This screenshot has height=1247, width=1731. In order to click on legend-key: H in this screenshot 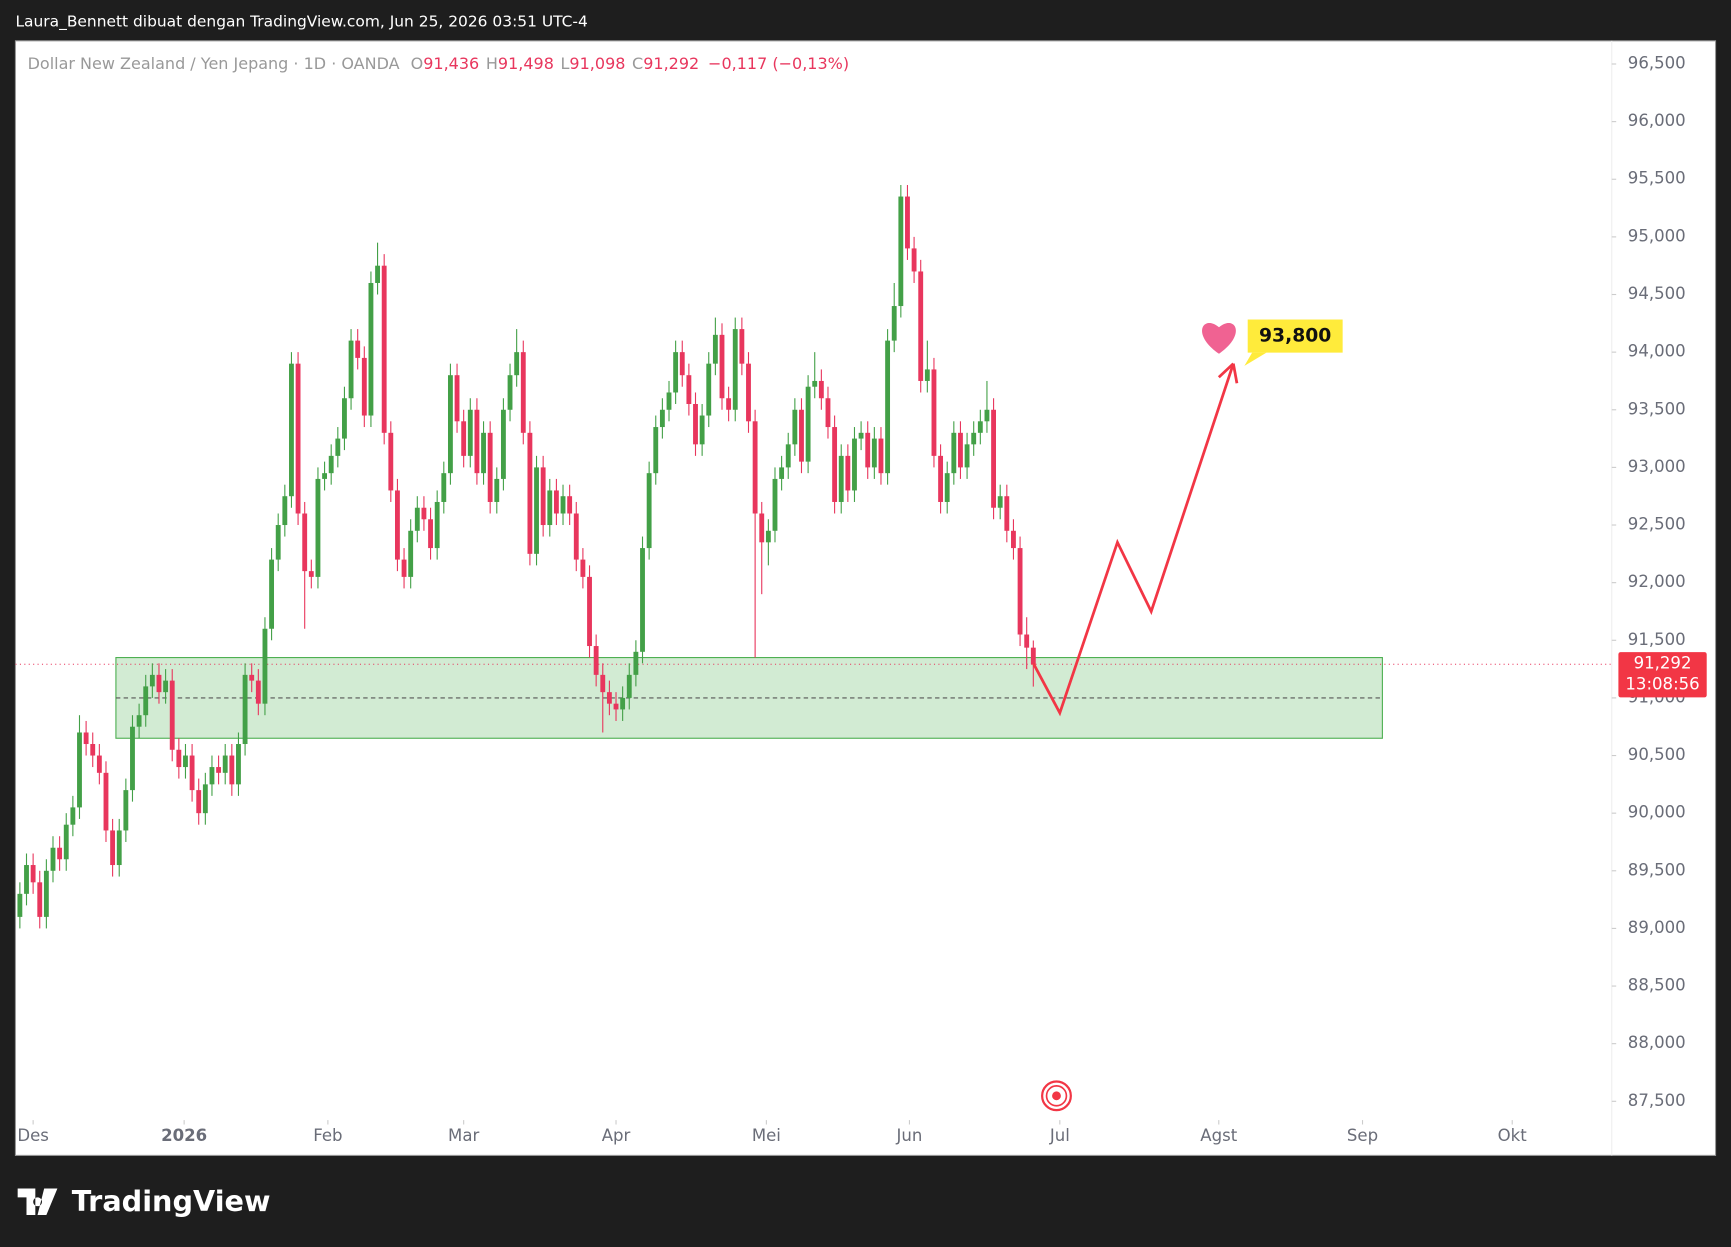, I will do `click(492, 63)`.